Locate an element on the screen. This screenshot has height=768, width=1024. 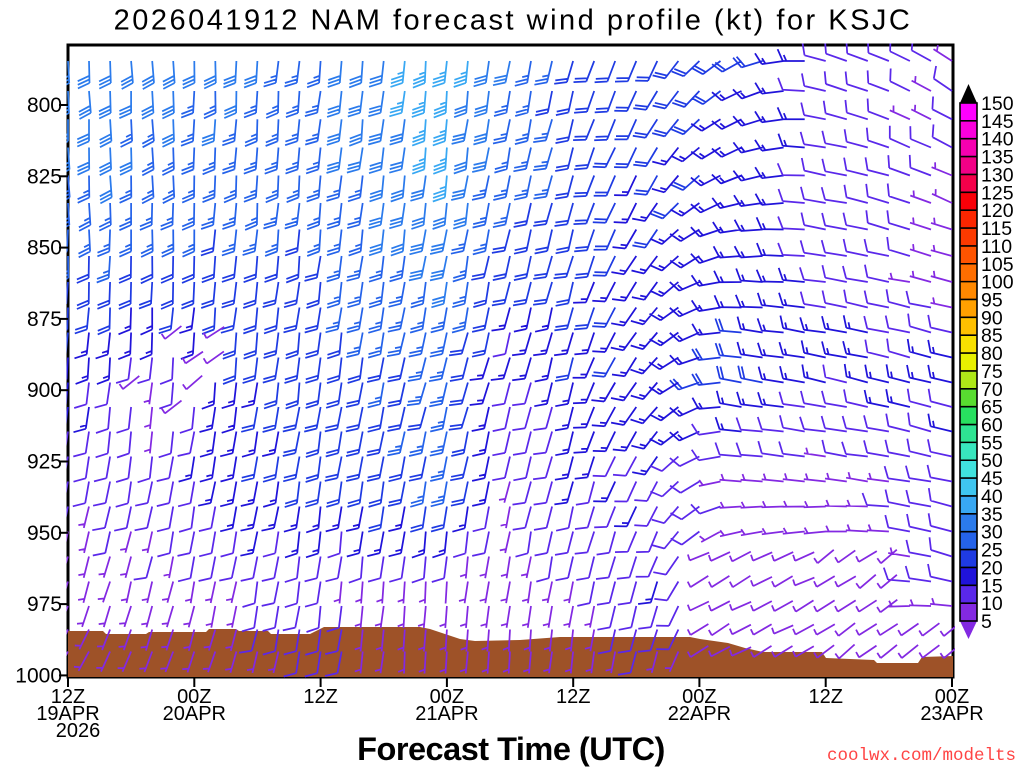
svg-text: 70 is located at coordinates (992, 390).